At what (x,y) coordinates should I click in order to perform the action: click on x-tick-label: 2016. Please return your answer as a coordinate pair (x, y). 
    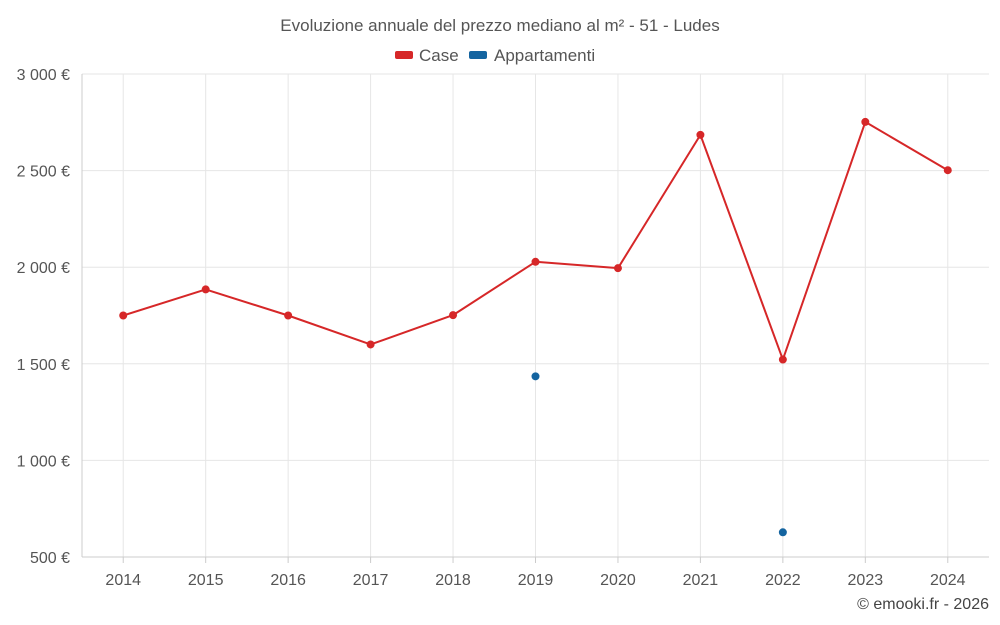
    Looking at the image, I should click on (288, 580).